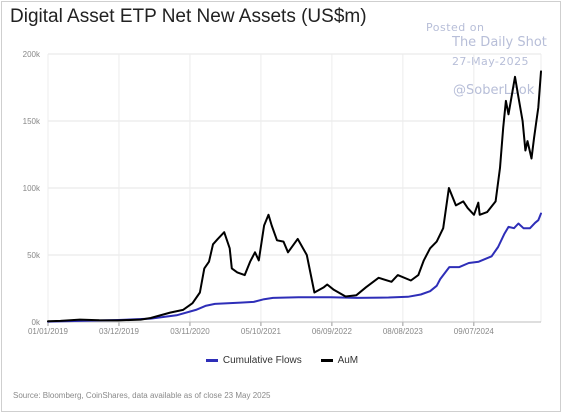 The image size is (564, 415). I want to click on legend-swatch-cumulative-flows, so click(211, 360).